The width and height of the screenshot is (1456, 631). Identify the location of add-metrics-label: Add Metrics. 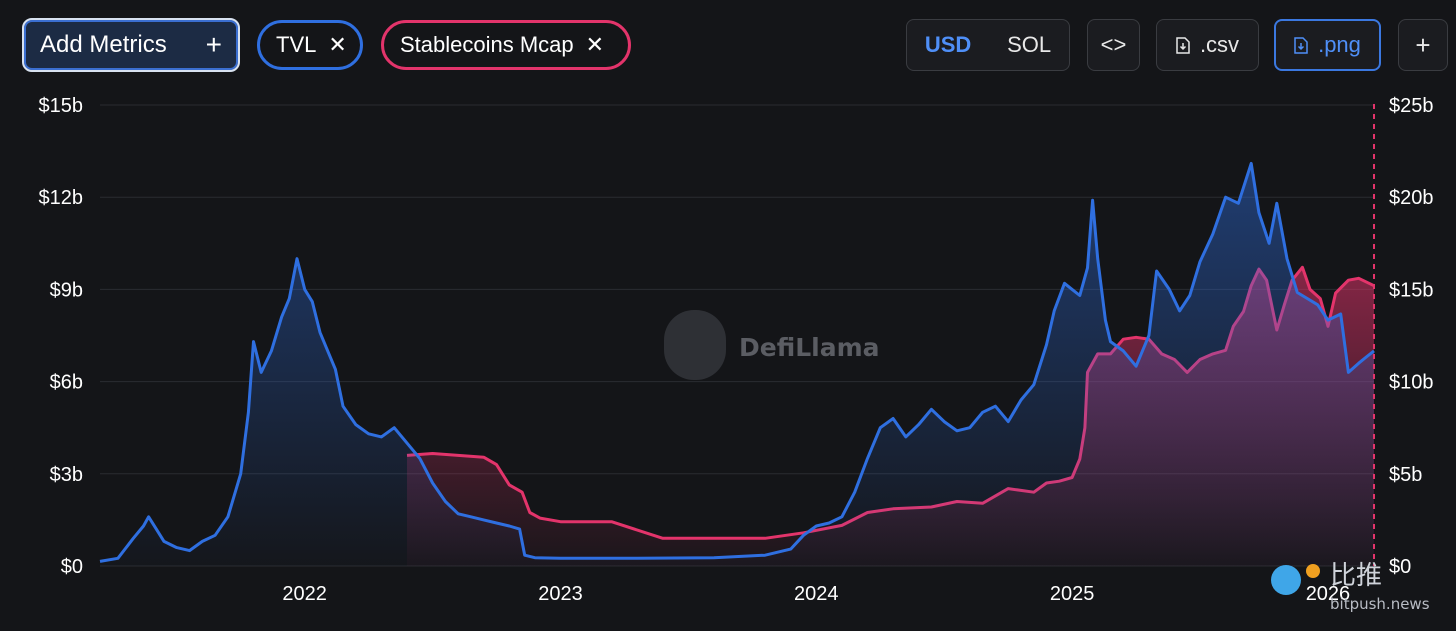
(103, 44).